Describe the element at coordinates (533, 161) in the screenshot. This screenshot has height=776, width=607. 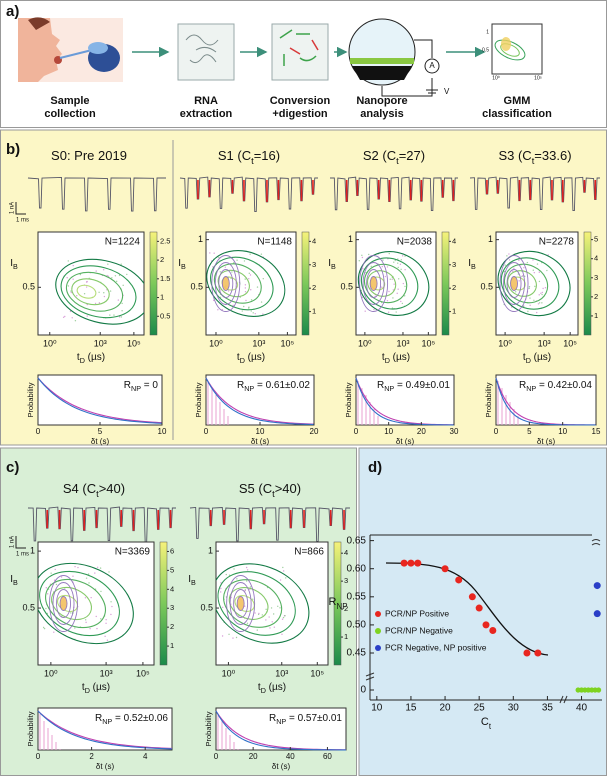
I see `sample-title-part: t` at that location.